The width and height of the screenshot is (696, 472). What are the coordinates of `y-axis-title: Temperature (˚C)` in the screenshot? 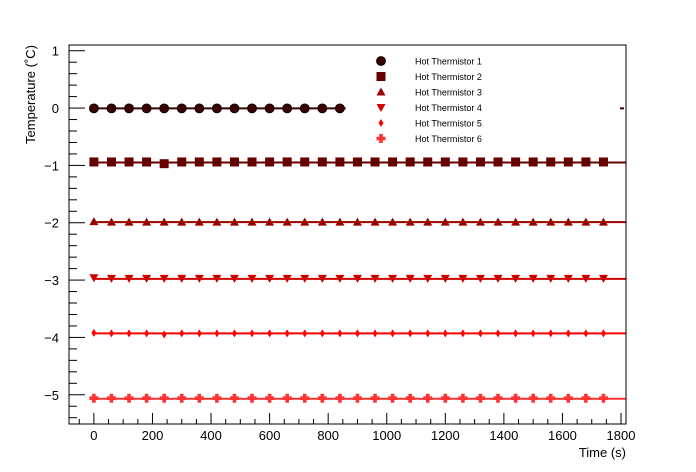 It's located at (30, 94).